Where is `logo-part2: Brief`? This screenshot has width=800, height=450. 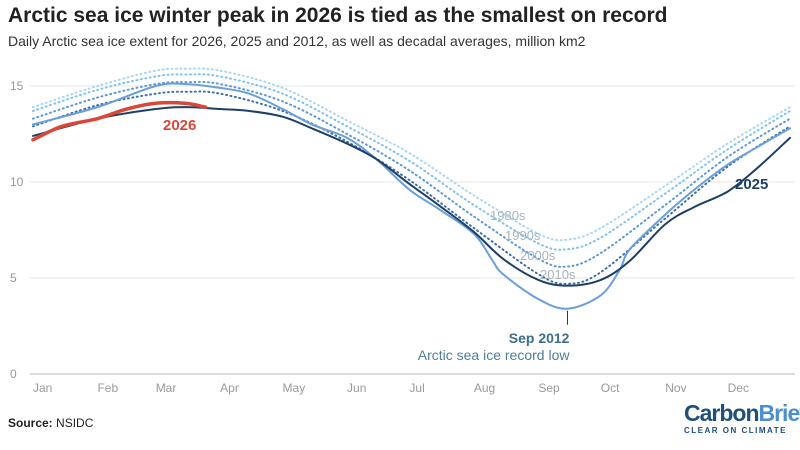 logo-part2: Brief is located at coordinates (779, 413).